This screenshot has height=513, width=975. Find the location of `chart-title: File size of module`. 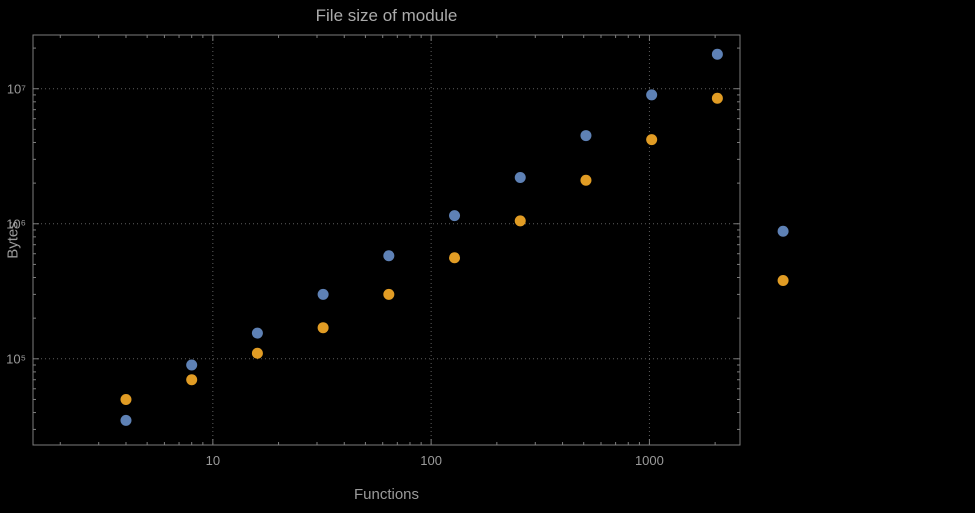

chart-title: File size of module is located at coordinates (386, 15).